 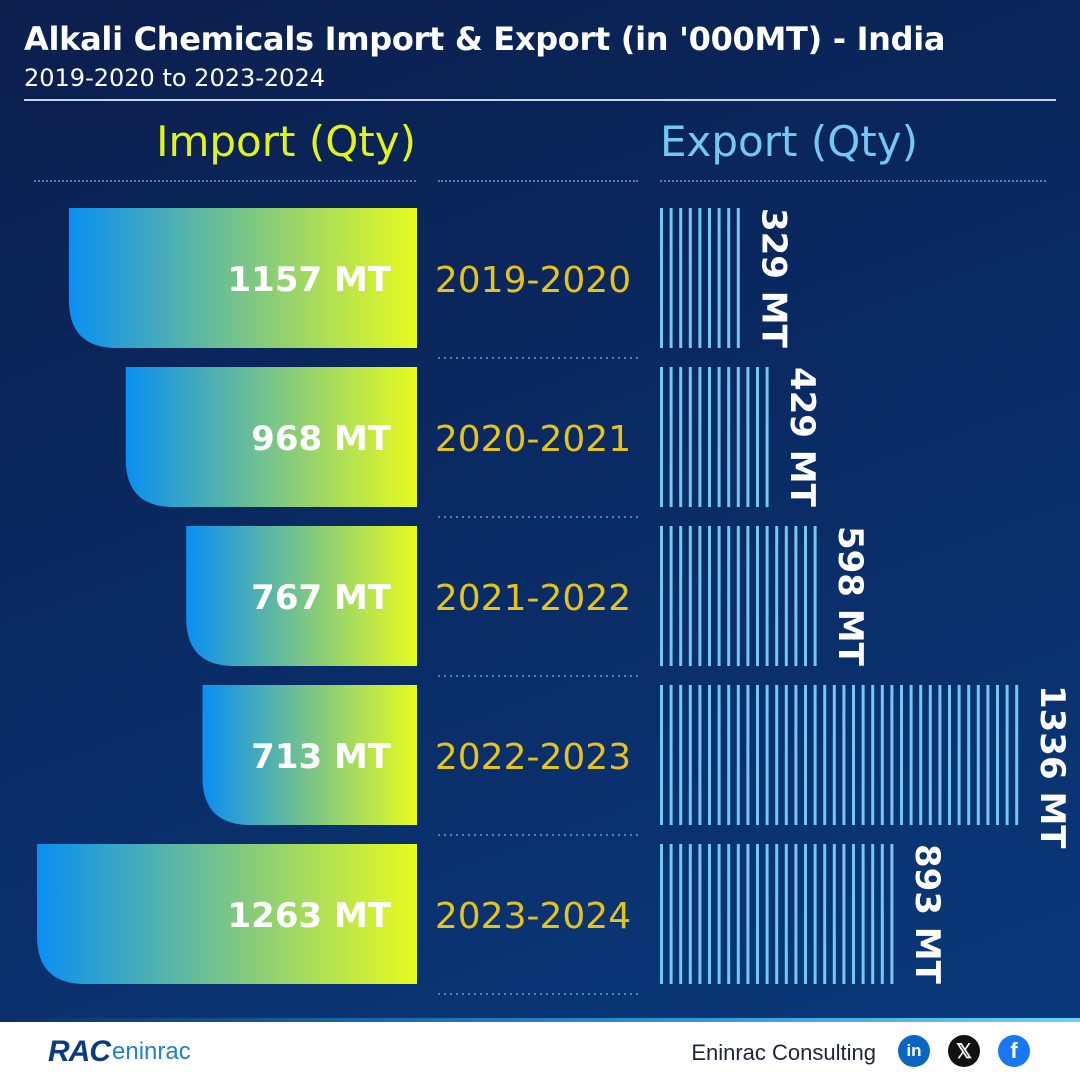 I want to click on import-bar-2021-2022, so click(x=301, y=596).